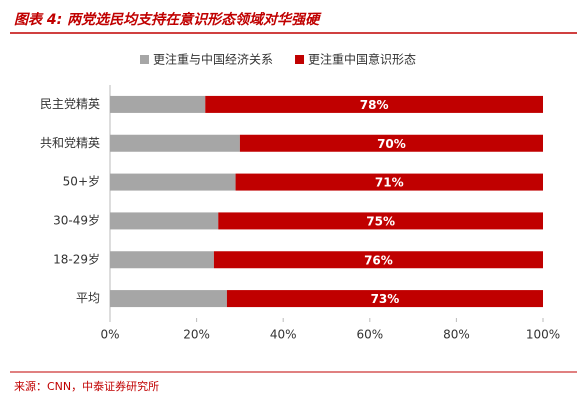  I want to click on x-tick-label: 40%, so click(283, 335).